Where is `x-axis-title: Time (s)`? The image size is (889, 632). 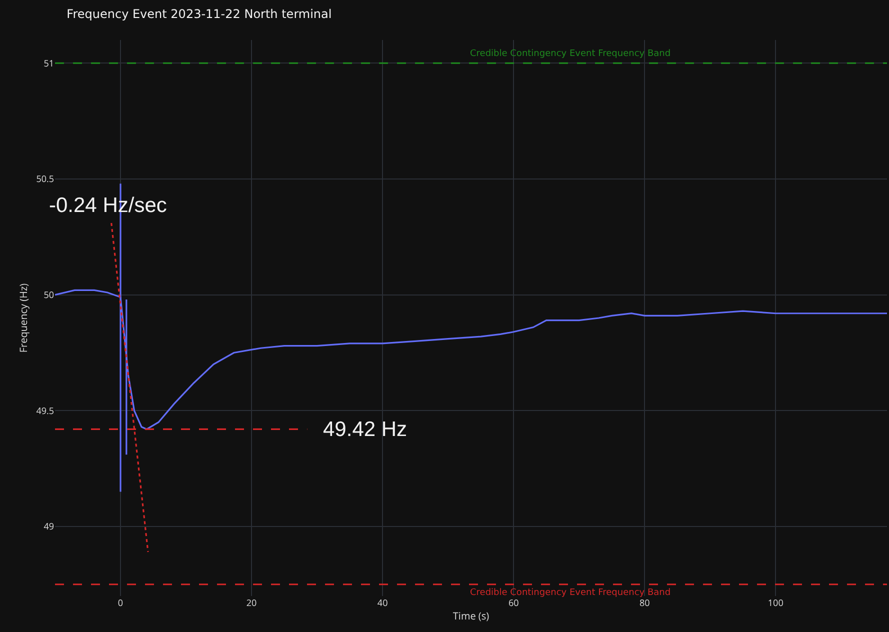
x-axis-title: Time (s) is located at coordinates (471, 615).